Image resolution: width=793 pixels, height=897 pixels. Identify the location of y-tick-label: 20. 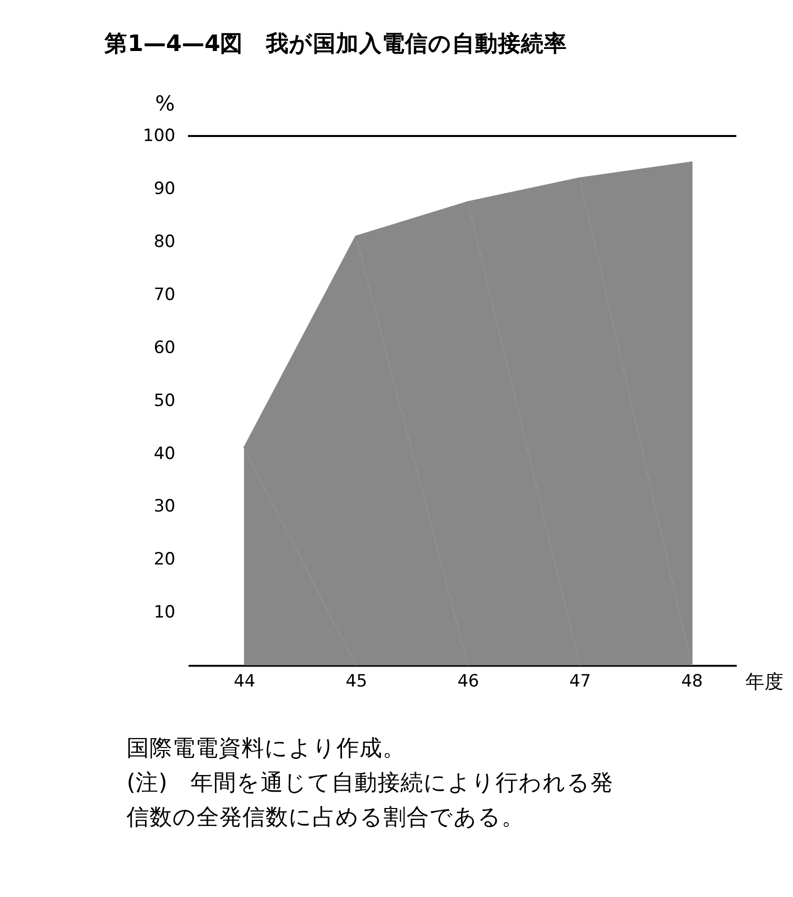
(165, 560).